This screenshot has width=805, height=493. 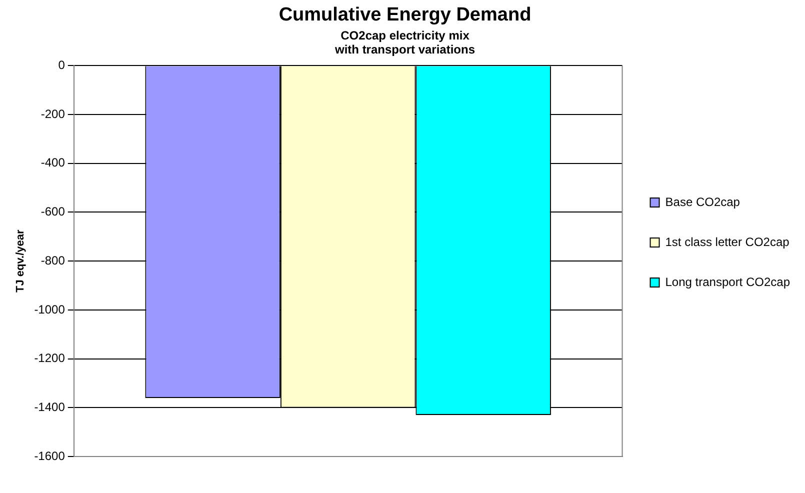 What do you see at coordinates (727, 241) in the screenshot?
I see `legend-label: 1st class letter CO2cap` at bounding box center [727, 241].